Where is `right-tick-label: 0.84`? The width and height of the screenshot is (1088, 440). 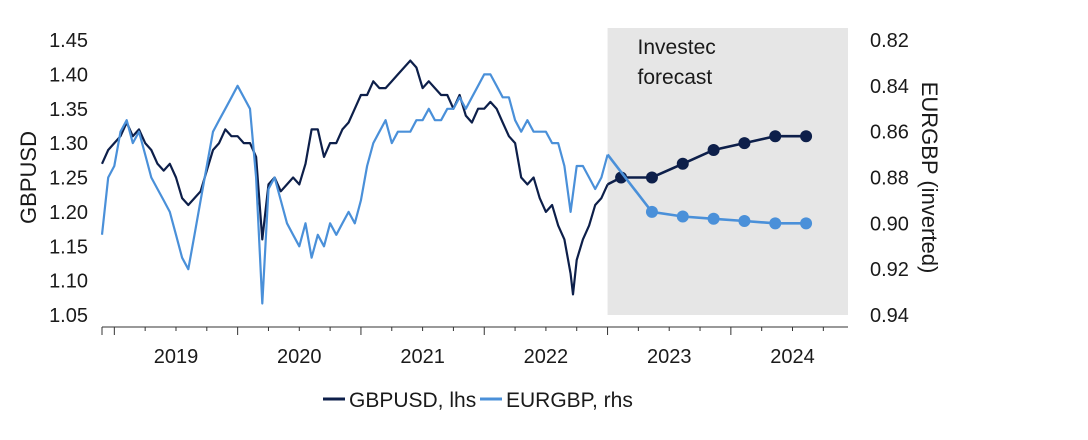
right-tick-label: 0.84 is located at coordinates (889, 87).